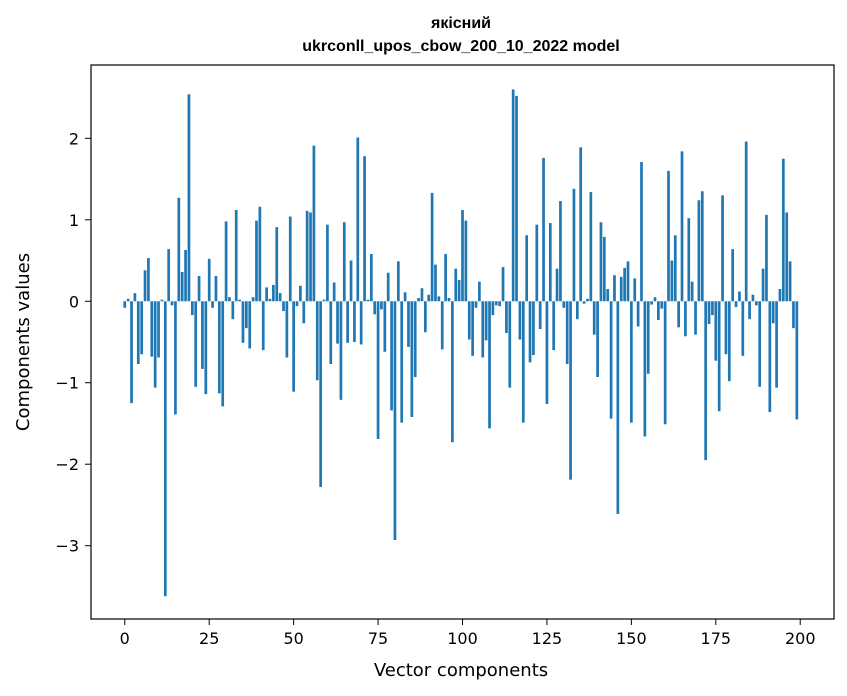 This screenshot has height=696, width=847. I want to click on y-axis-label: Components values, so click(23, 342).